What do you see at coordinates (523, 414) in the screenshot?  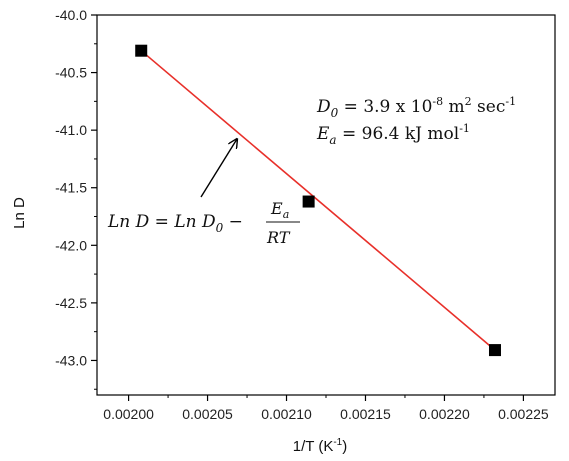 I see `x-tick-label: 0.00225` at bounding box center [523, 414].